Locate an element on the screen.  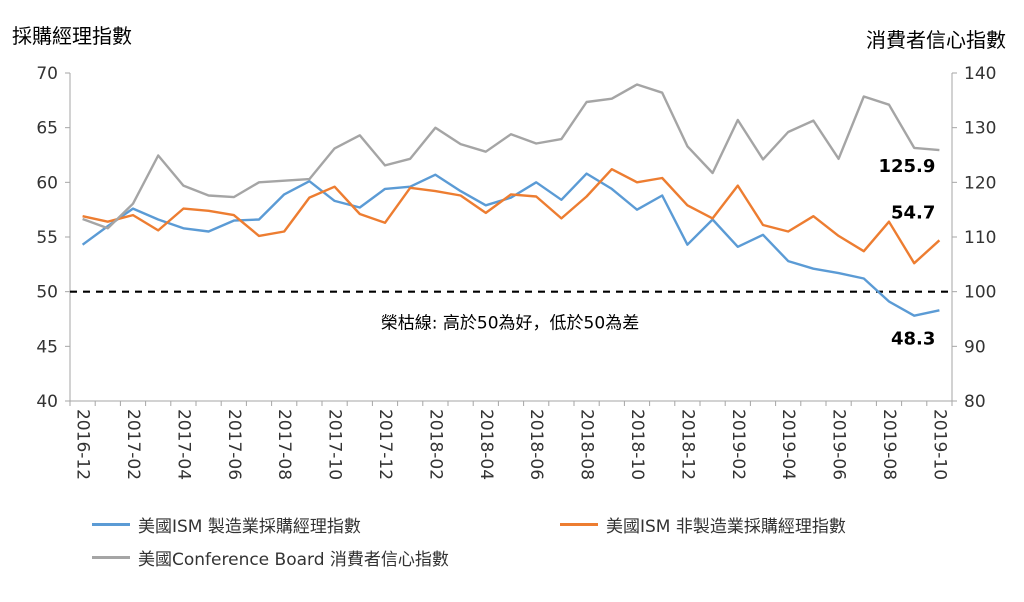
x-tick-label: 2018-10 is located at coordinates (637, 444).